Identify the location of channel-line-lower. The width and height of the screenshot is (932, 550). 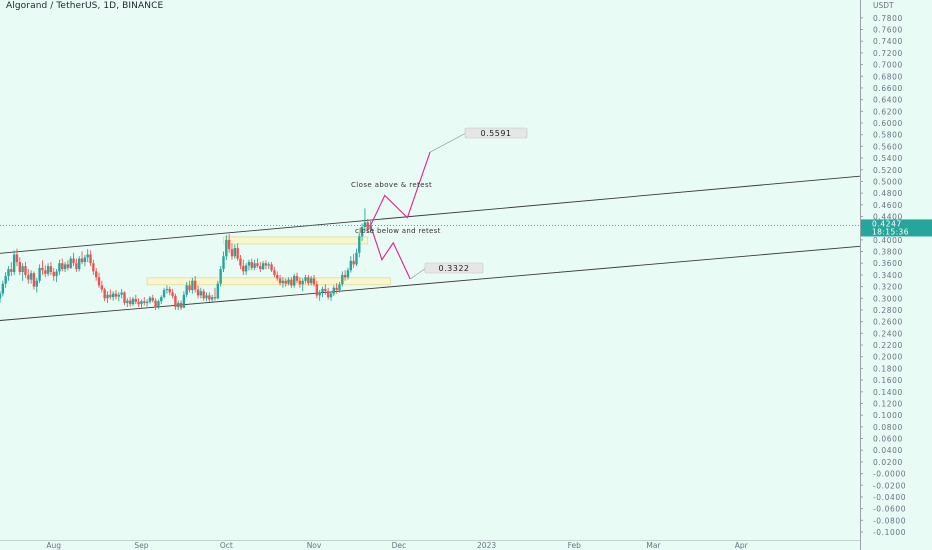
(430, 283).